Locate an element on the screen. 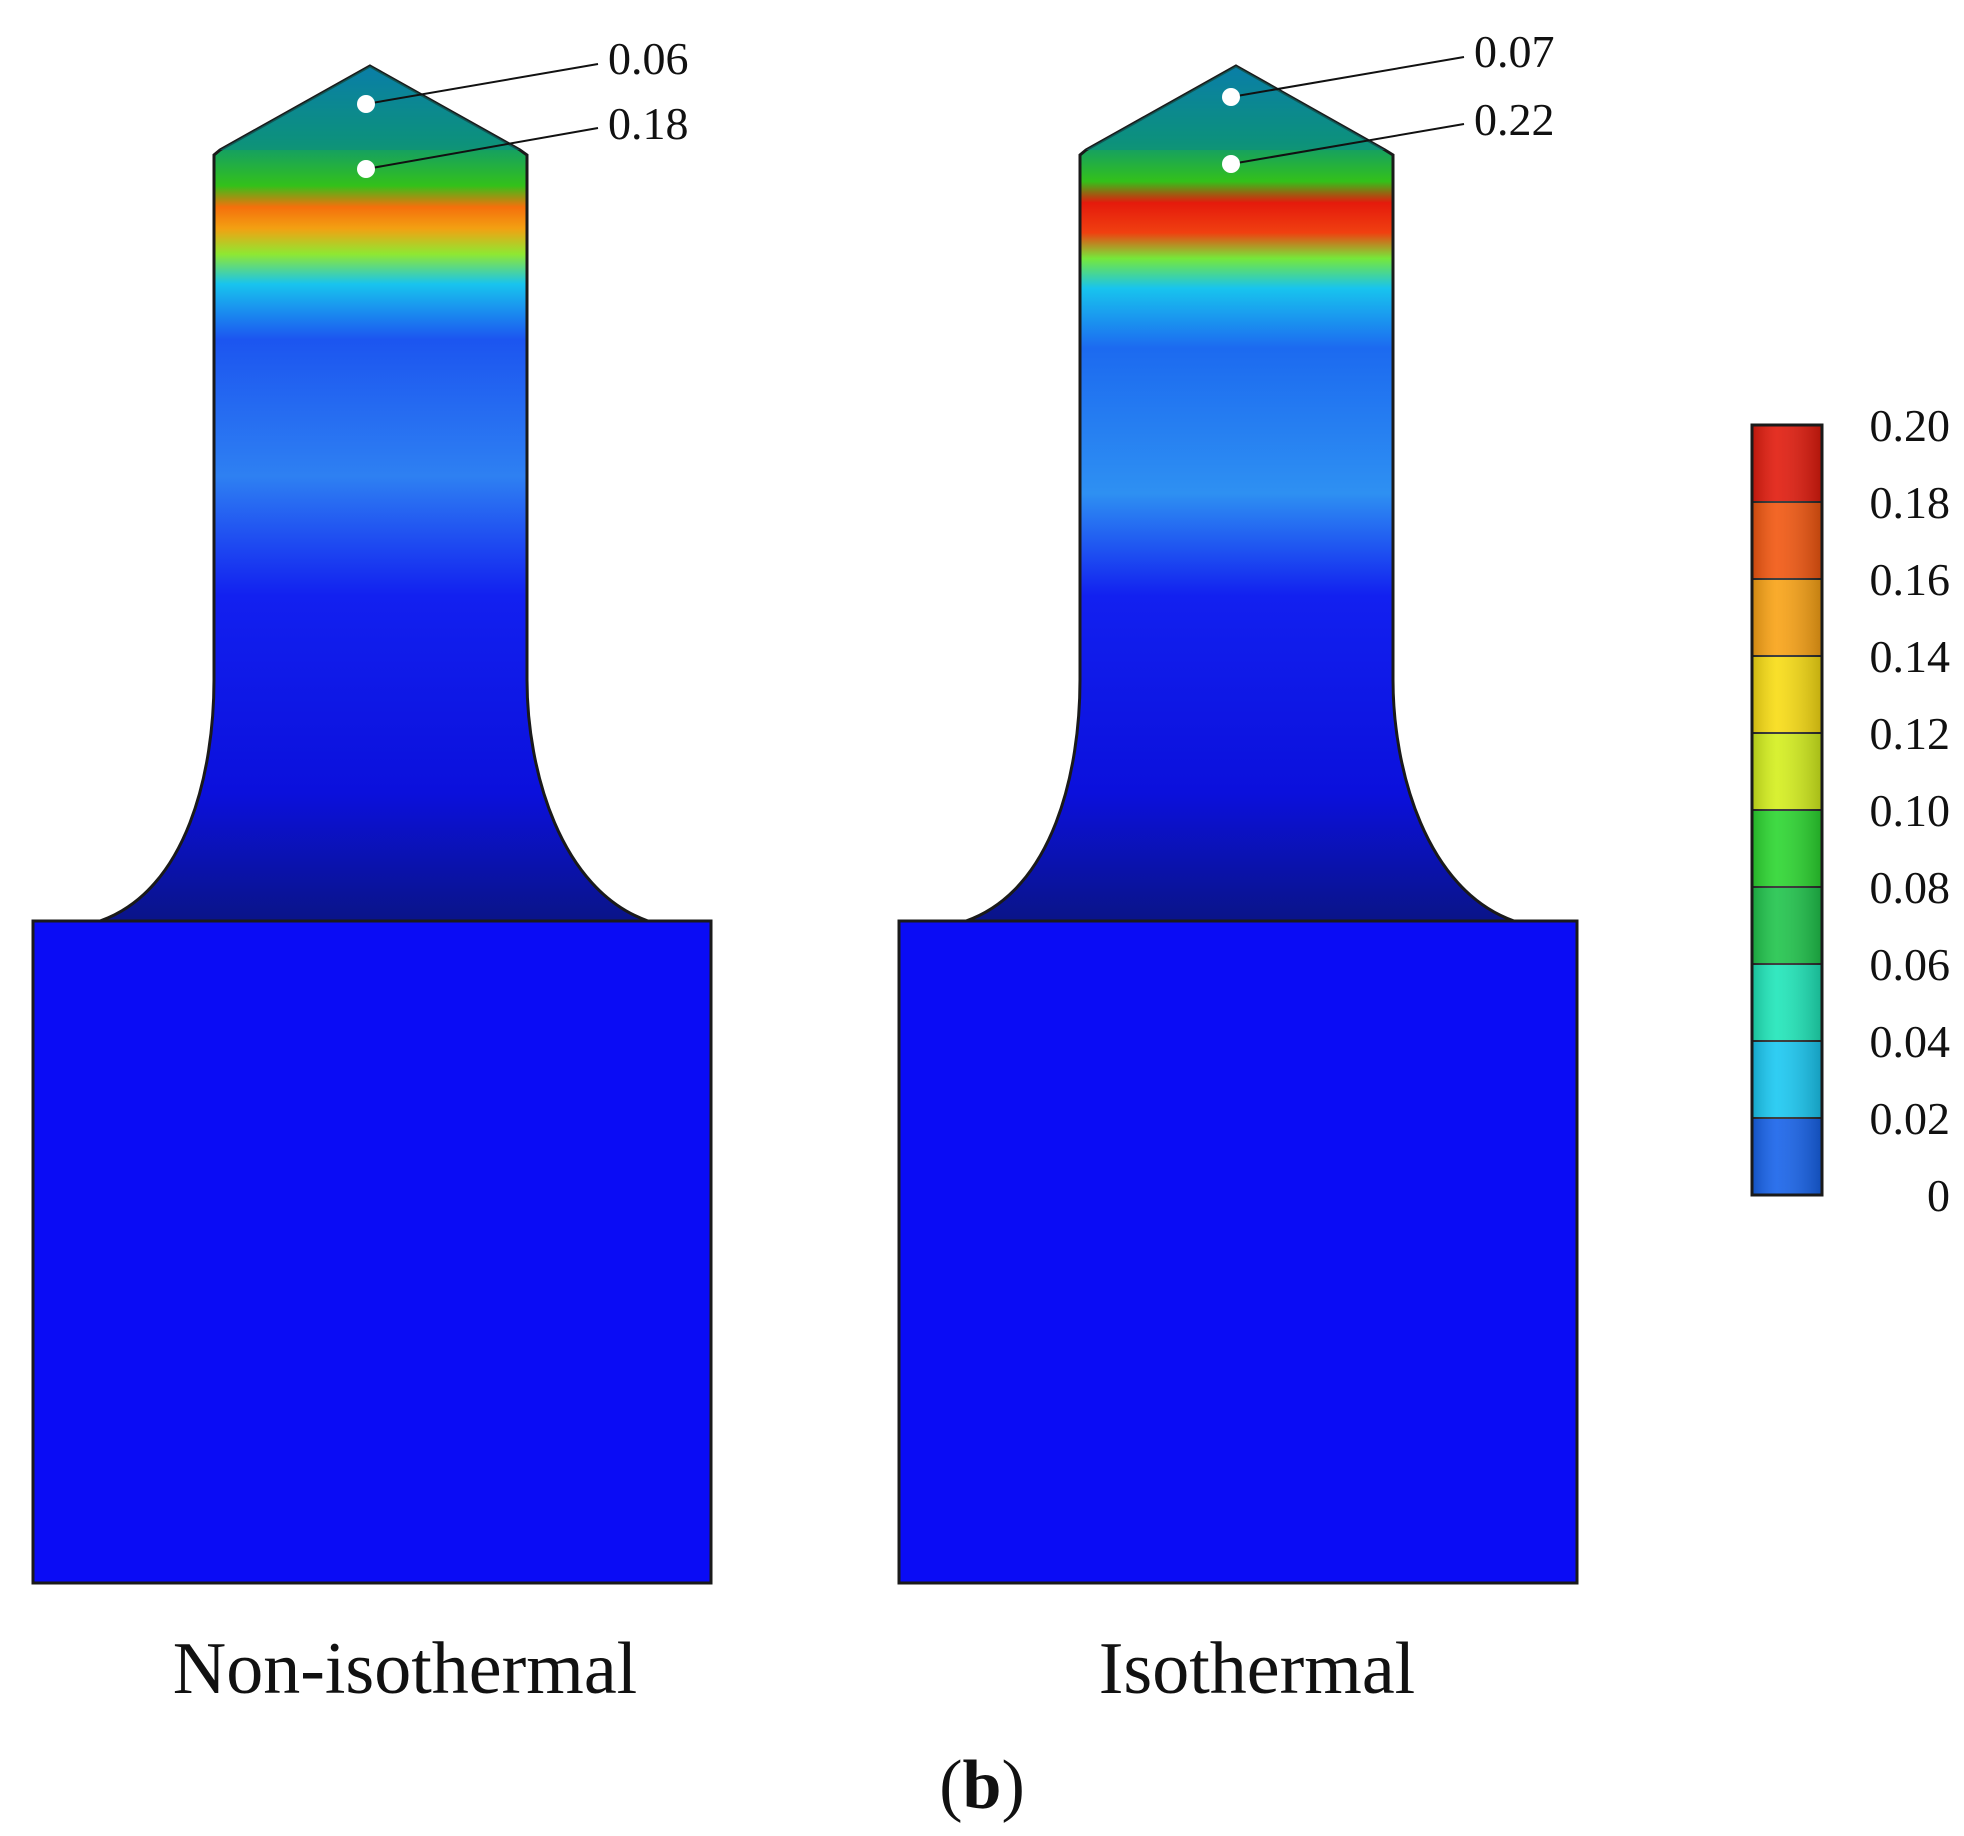 Image resolution: width=1964 pixels, height=1836 pixels. color-legend-tick-label: 0.12 is located at coordinates (1910, 733).